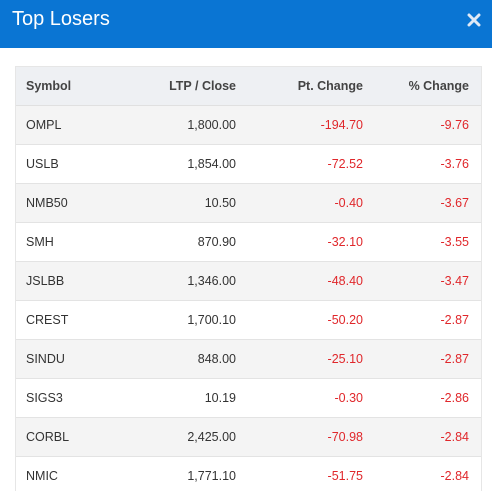 The width and height of the screenshot is (492, 491). I want to click on cell-pct-change: -3.55, so click(422, 242).